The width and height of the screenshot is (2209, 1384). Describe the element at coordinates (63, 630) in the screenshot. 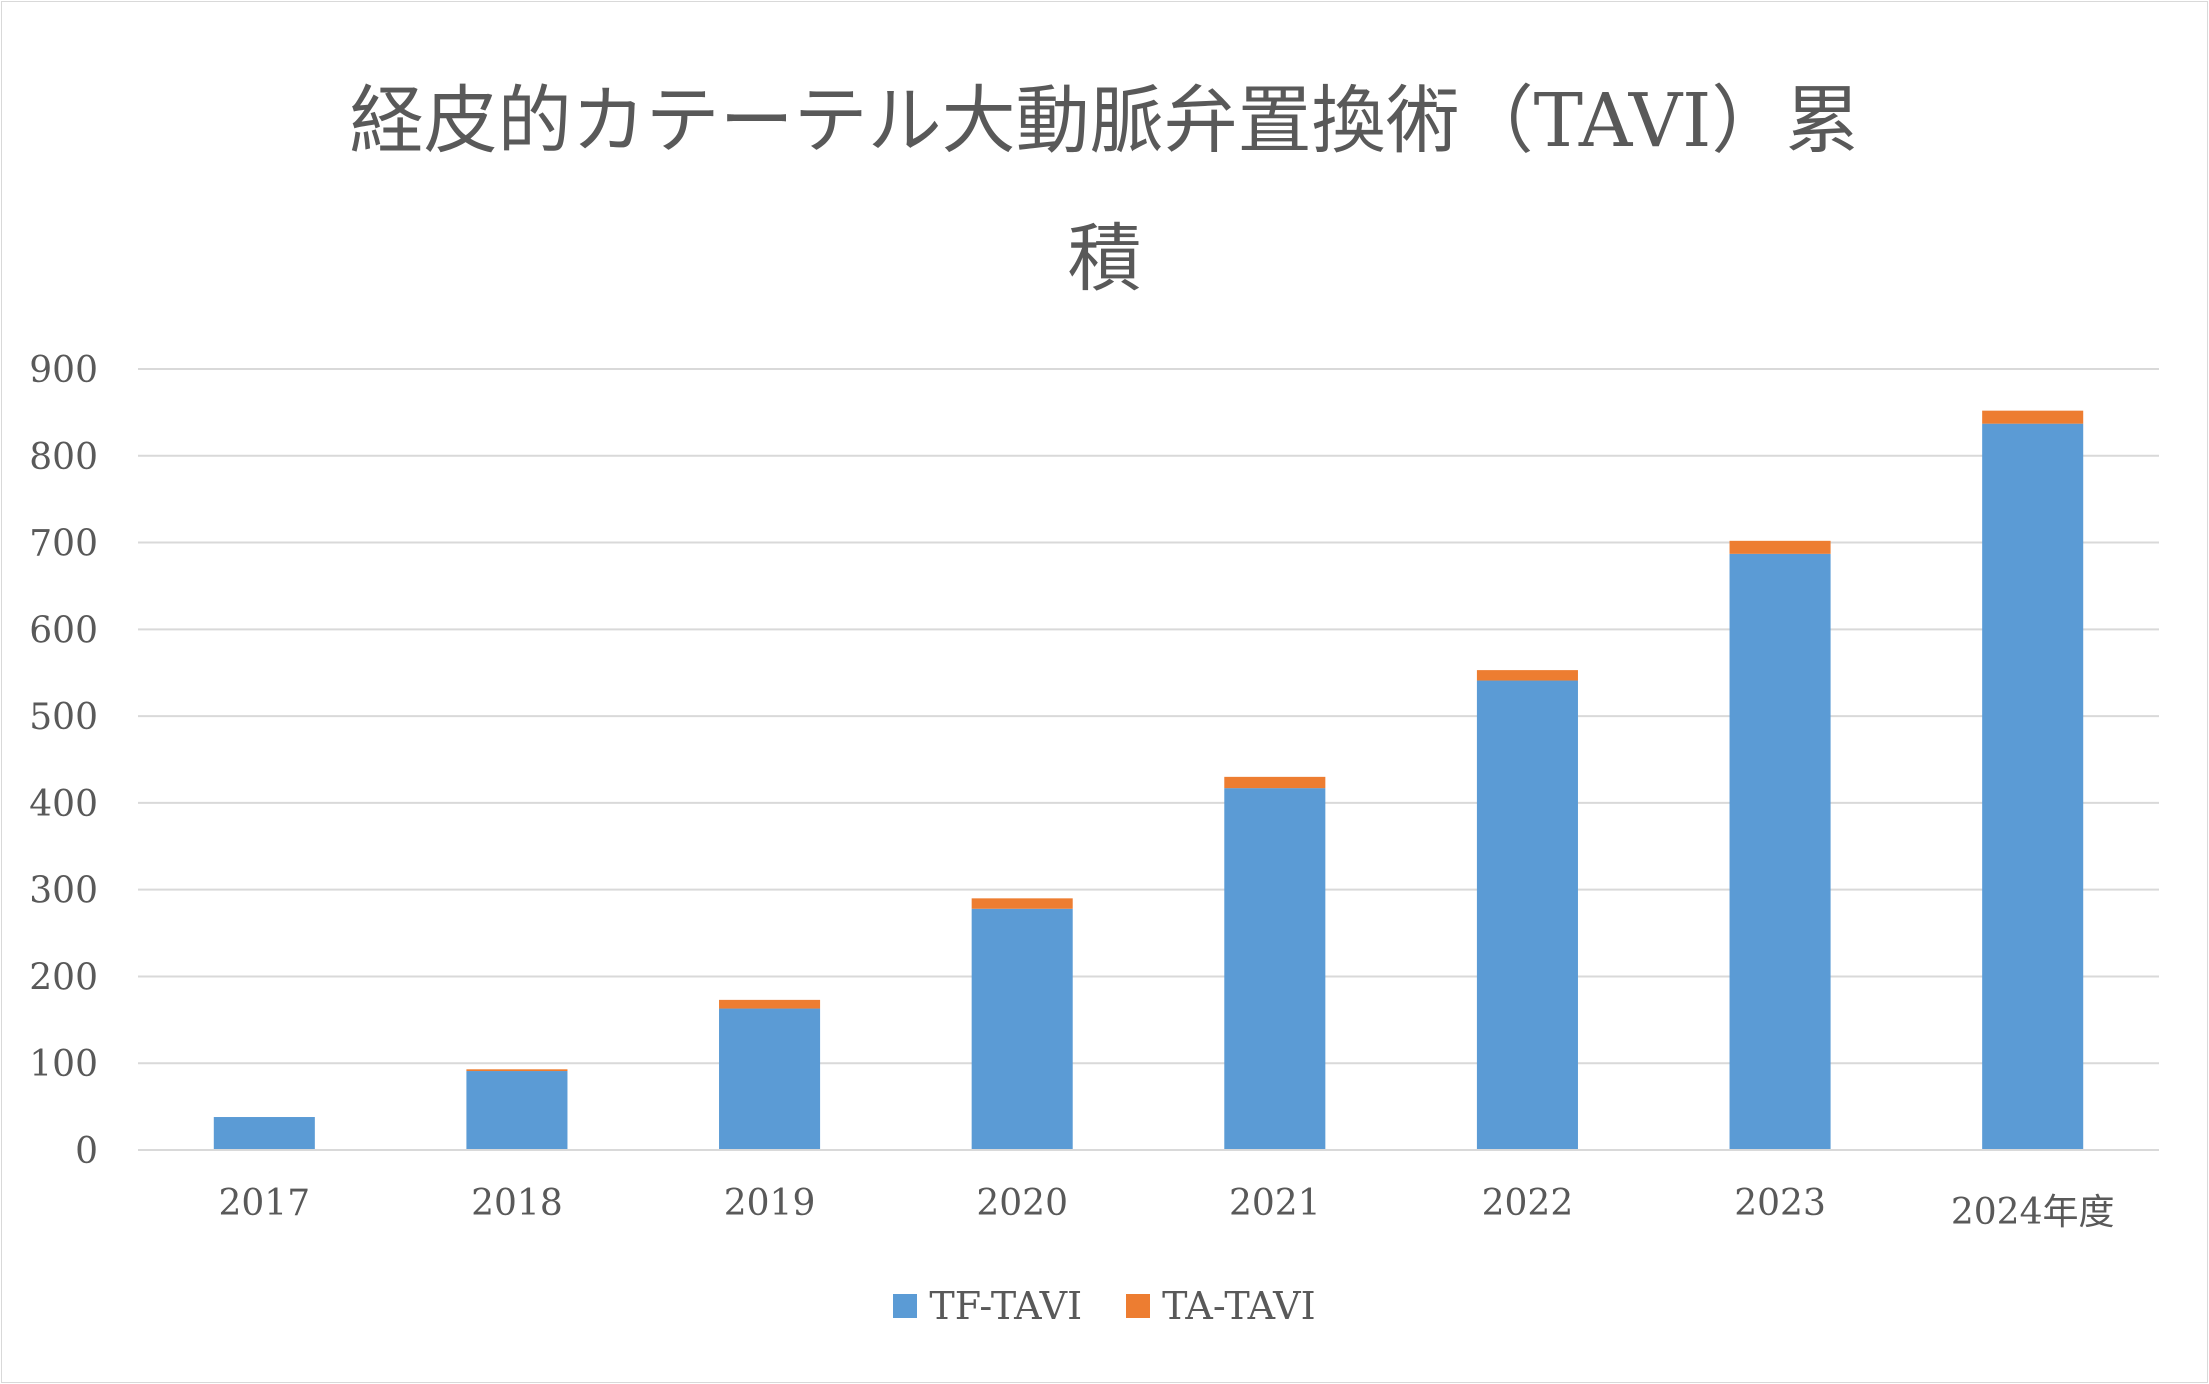

I see `y-tick-label-600: 600` at that location.